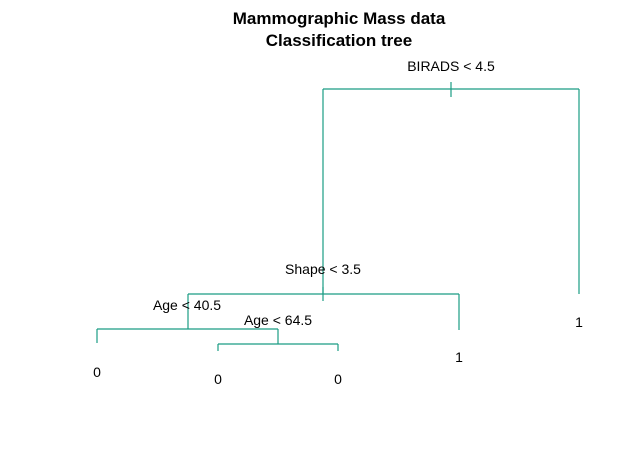 This screenshot has width=639, height=460. What do you see at coordinates (338, 379) in the screenshot?
I see `leaf-label-age-gt-64: 0` at bounding box center [338, 379].